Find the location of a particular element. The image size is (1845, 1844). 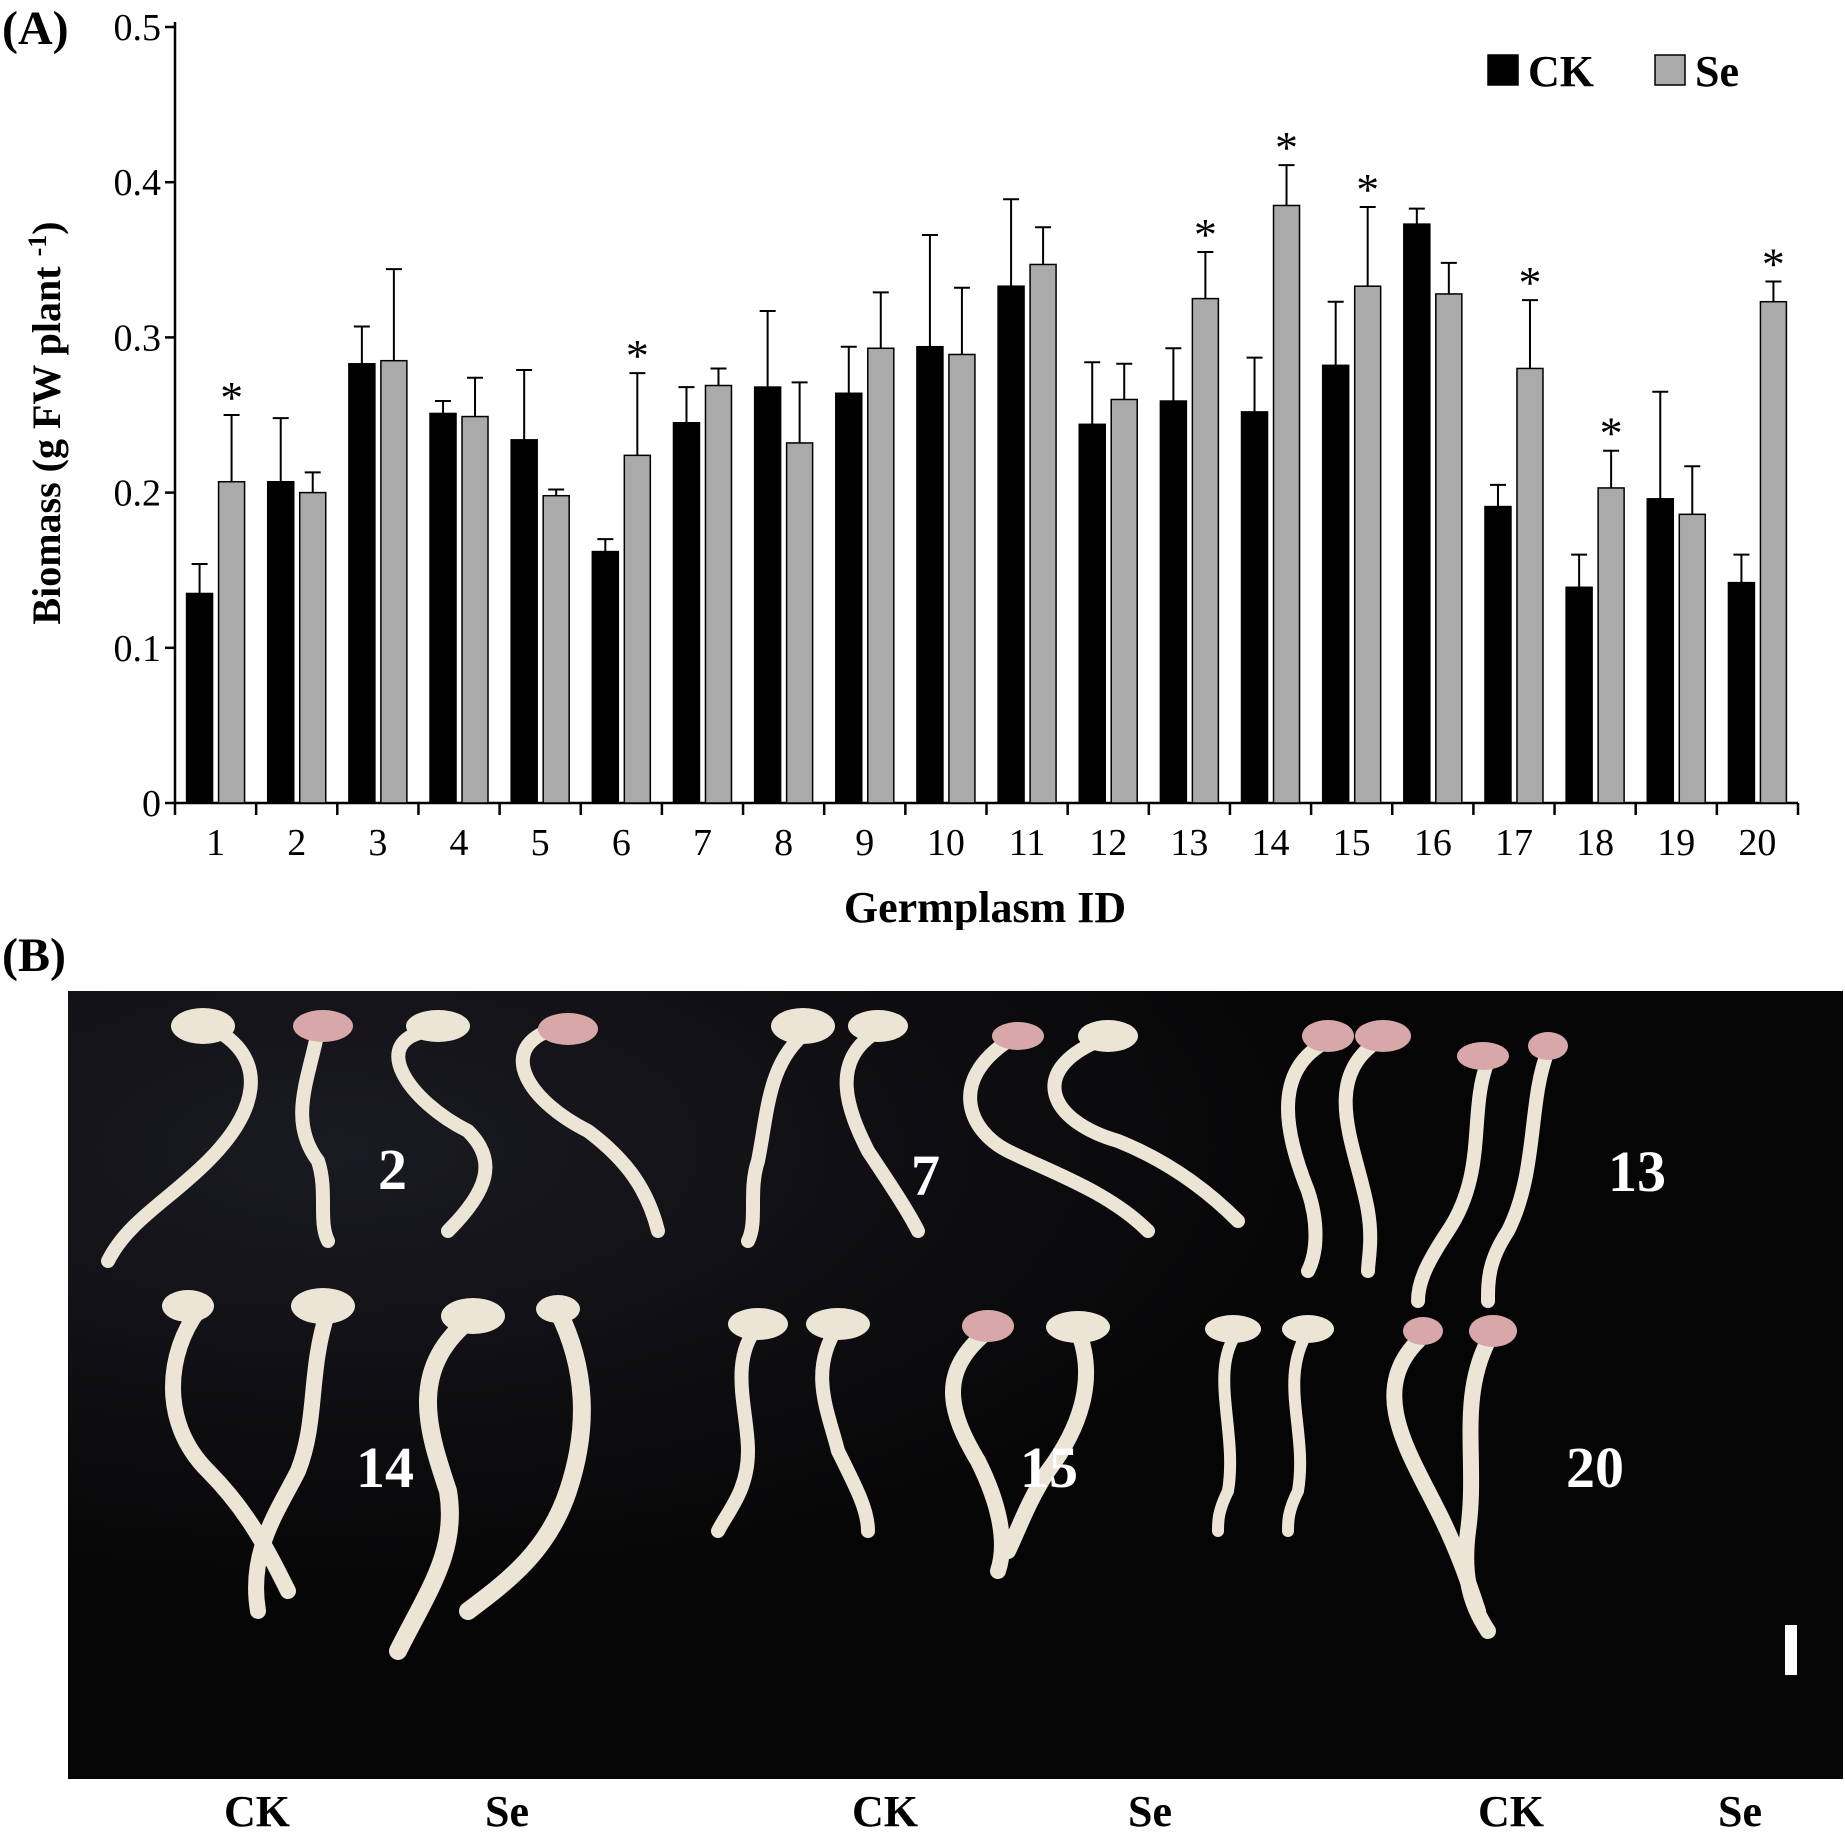

scale-bar is located at coordinates (1791, 1650).